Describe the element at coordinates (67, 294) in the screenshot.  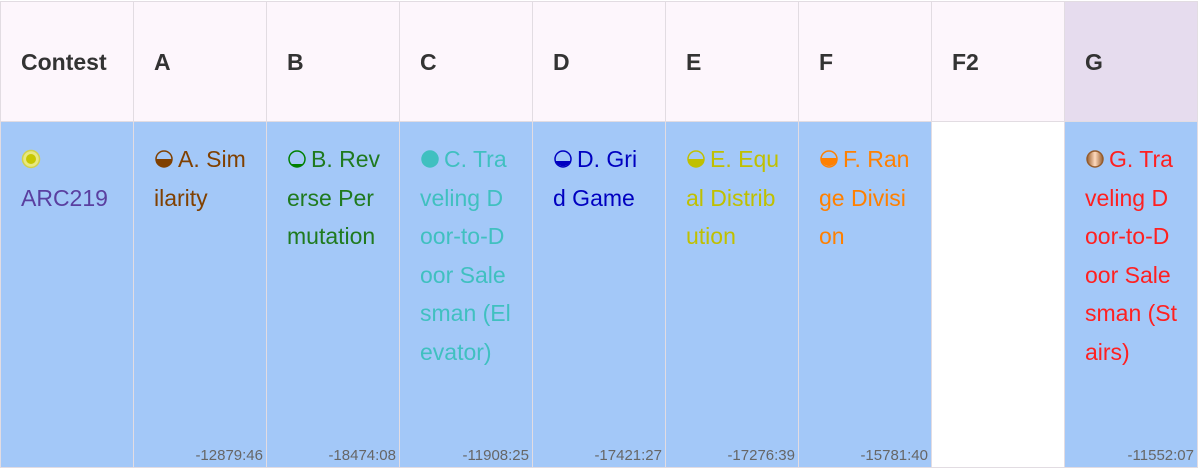
I see `contest-cell: ARC219` at that location.